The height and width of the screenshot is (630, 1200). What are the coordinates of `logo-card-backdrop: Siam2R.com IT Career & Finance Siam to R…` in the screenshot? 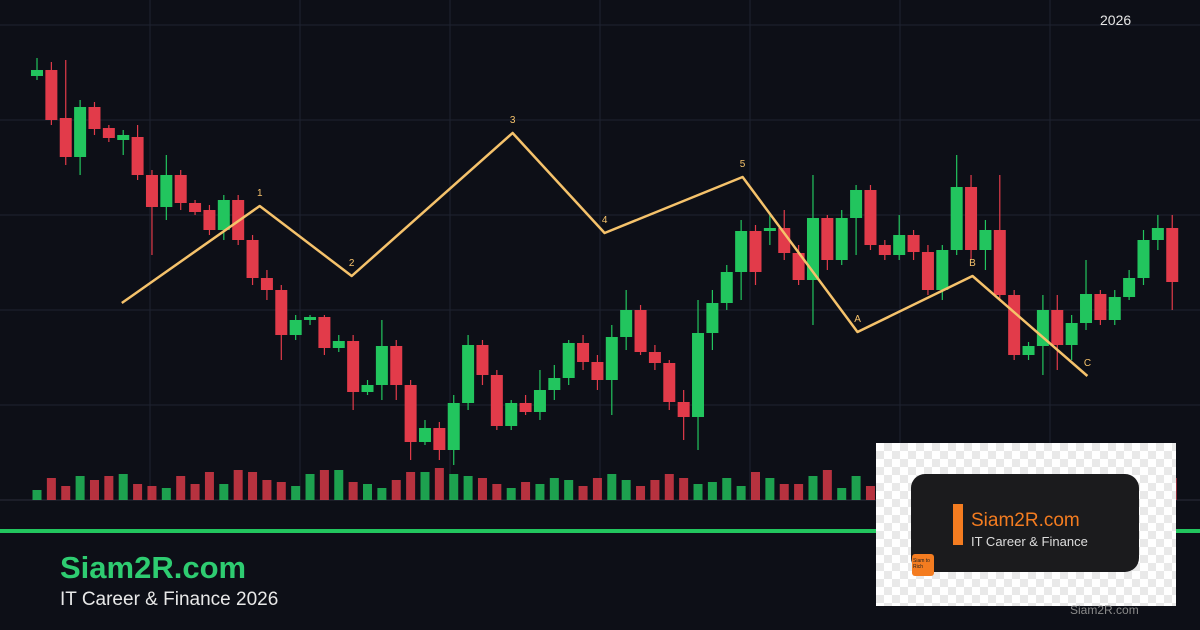 It's located at (1026, 524).